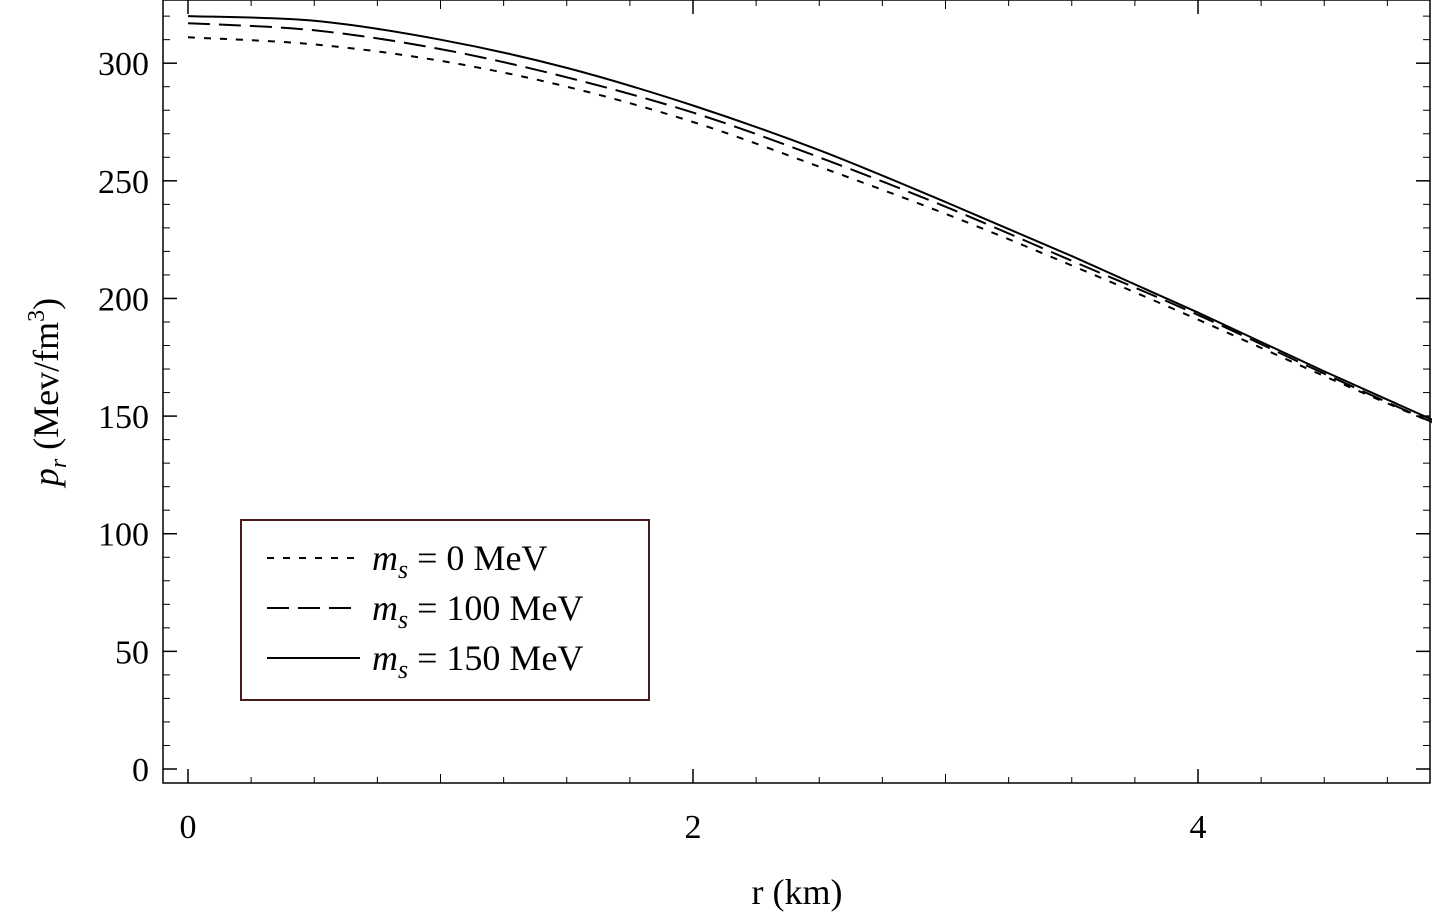 This screenshot has height=915, width=1432. I want to click on x-tick-labels: 02468, so click(693, 827).